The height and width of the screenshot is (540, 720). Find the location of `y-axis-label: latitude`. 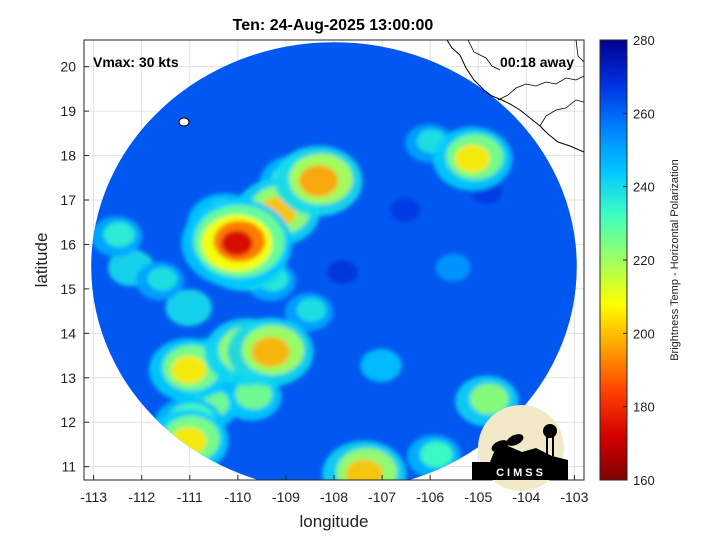

y-axis-label: latitude is located at coordinates (41, 260).